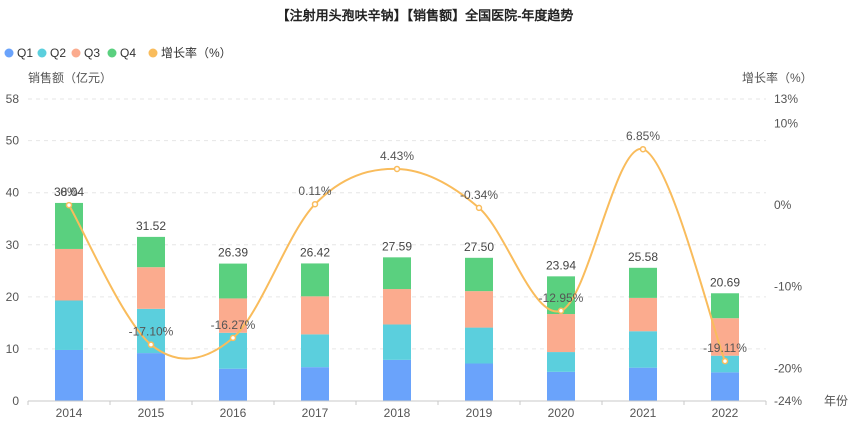 The height and width of the screenshot is (426, 850). I want to click on x-tick-label: 2016, so click(233, 413).